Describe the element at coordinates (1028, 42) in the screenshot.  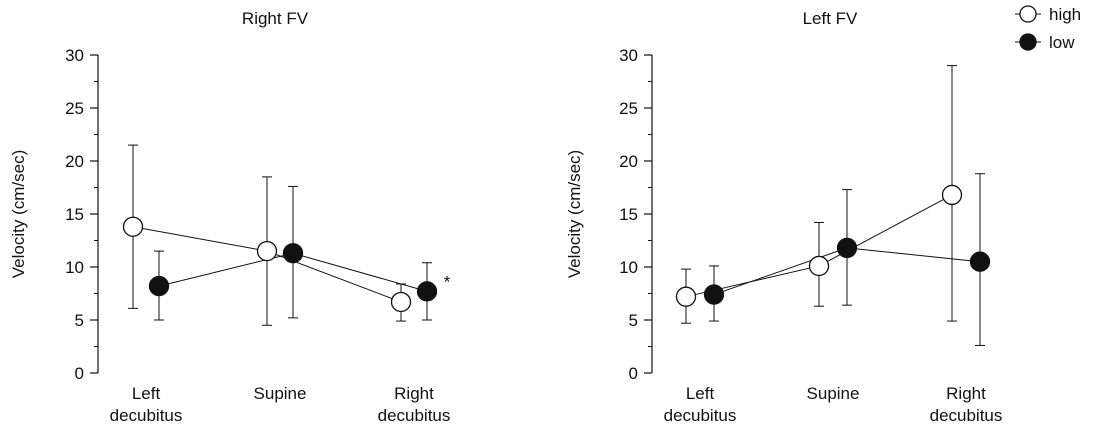
I see `legend-marker-low` at that location.